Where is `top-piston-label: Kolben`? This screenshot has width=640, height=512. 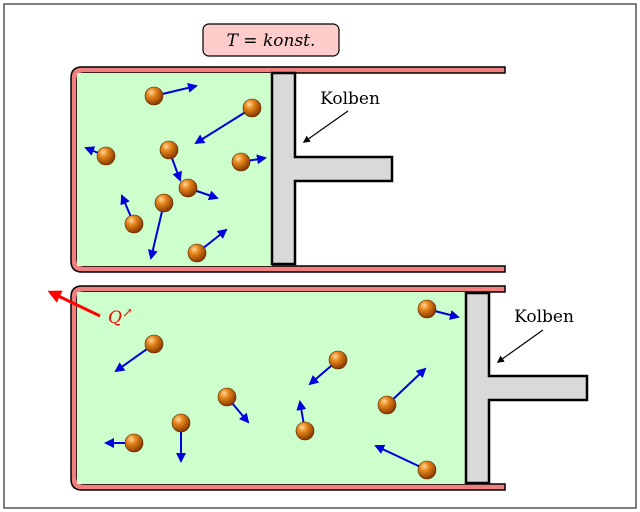
top-piston-label: Kolben is located at coordinates (350, 99).